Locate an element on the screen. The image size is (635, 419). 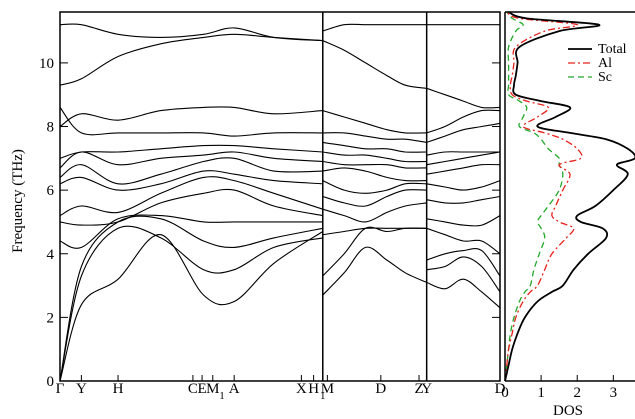
x-axis-title: DOS is located at coordinates (568, 411).